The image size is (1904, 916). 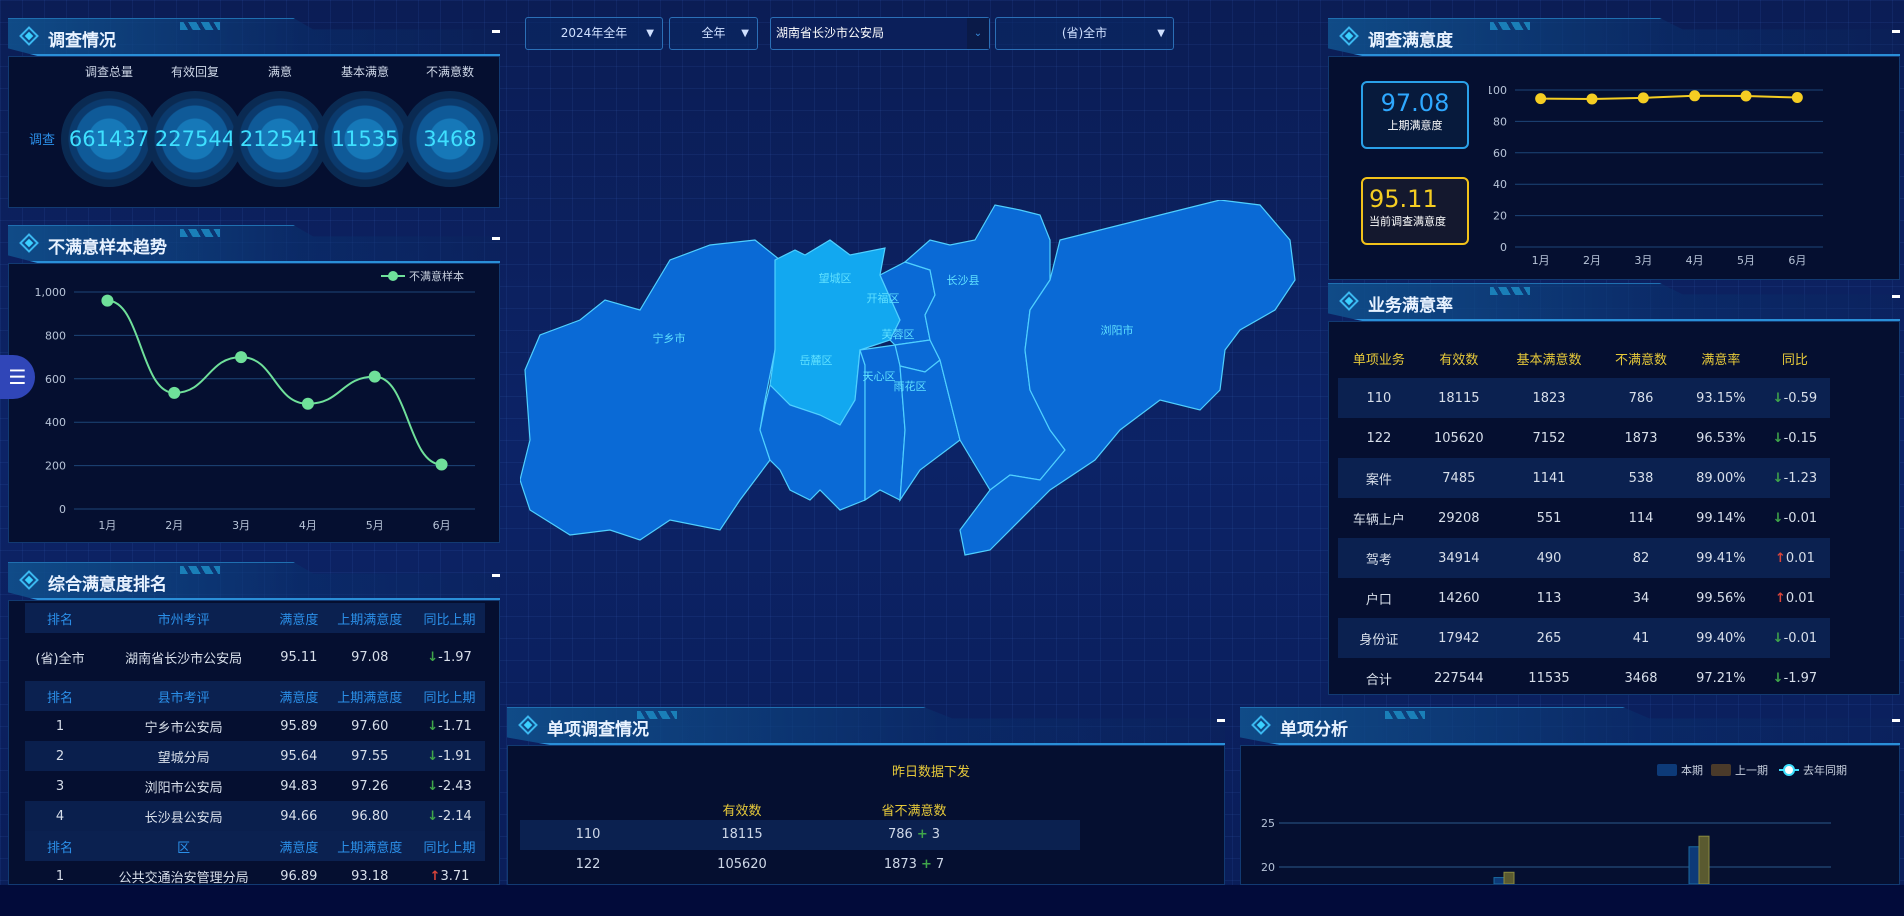 What do you see at coordinates (1794, 558) in the screenshot?
I see `cell-change: ↑0.01` at bounding box center [1794, 558].